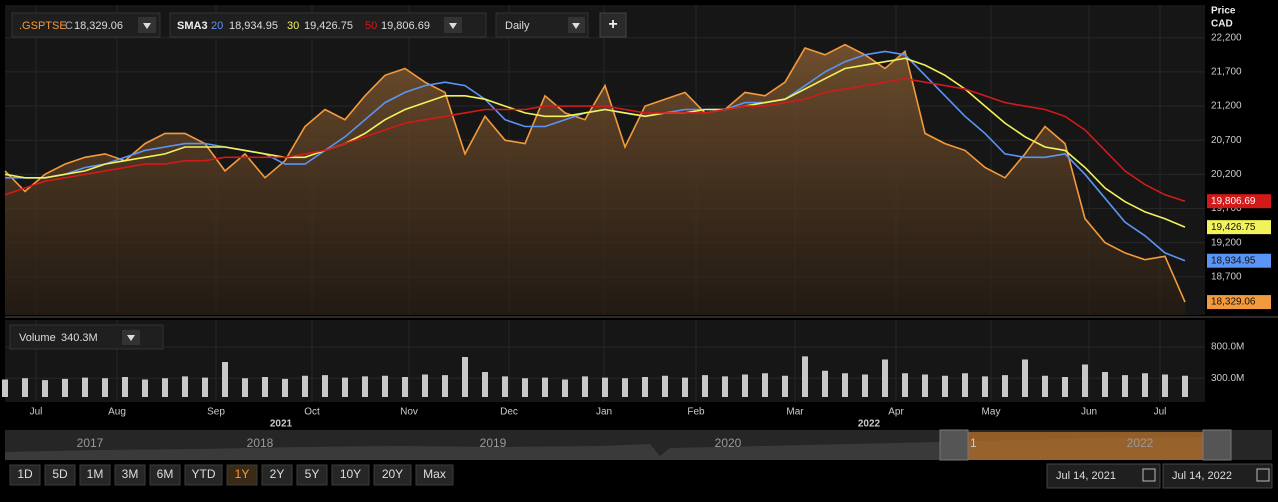  Describe the element at coordinates (576, 26) in the screenshot. I see `dropdown-icon` at that location.